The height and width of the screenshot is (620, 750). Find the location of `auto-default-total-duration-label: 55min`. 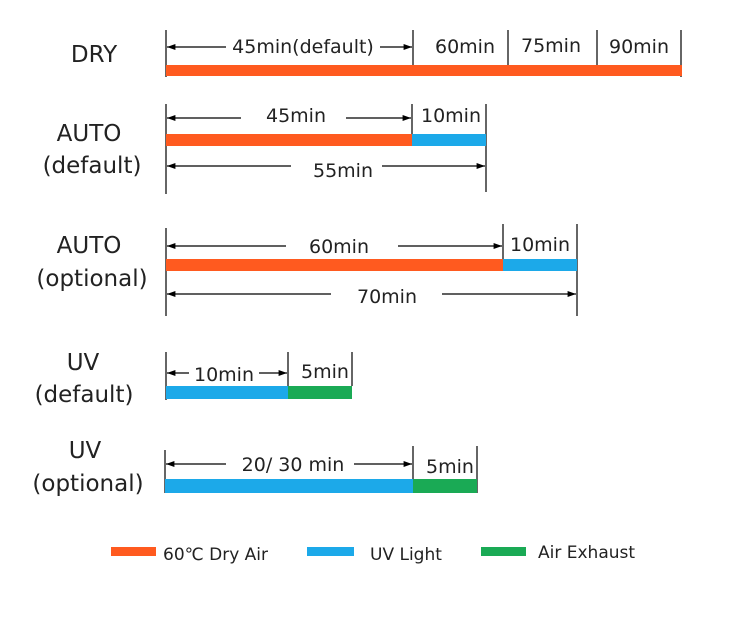

auto-default-total-duration-label: 55min is located at coordinates (343, 171).